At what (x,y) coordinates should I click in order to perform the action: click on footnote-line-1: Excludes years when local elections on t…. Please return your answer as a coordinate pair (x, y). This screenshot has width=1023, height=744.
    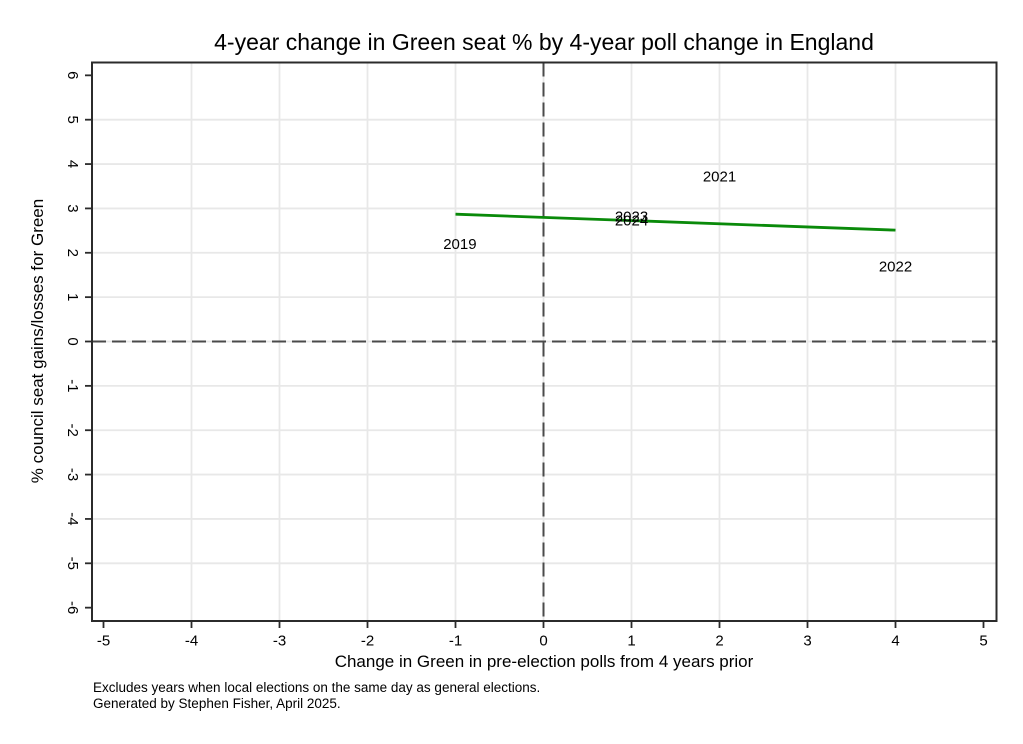
    Looking at the image, I should click on (316, 687).